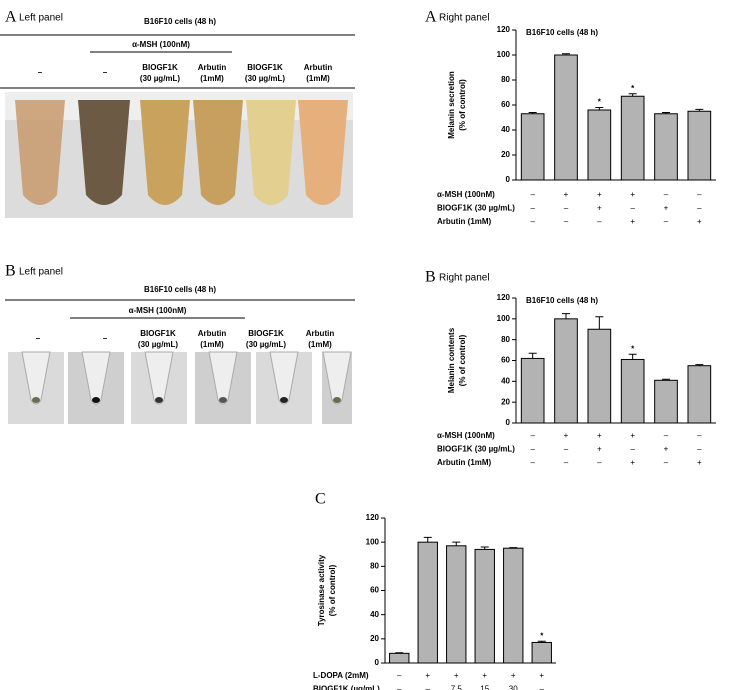  Describe the element at coordinates (158, 310) in the screenshot. I see `group-label: α-MSH (100nM)` at that location.